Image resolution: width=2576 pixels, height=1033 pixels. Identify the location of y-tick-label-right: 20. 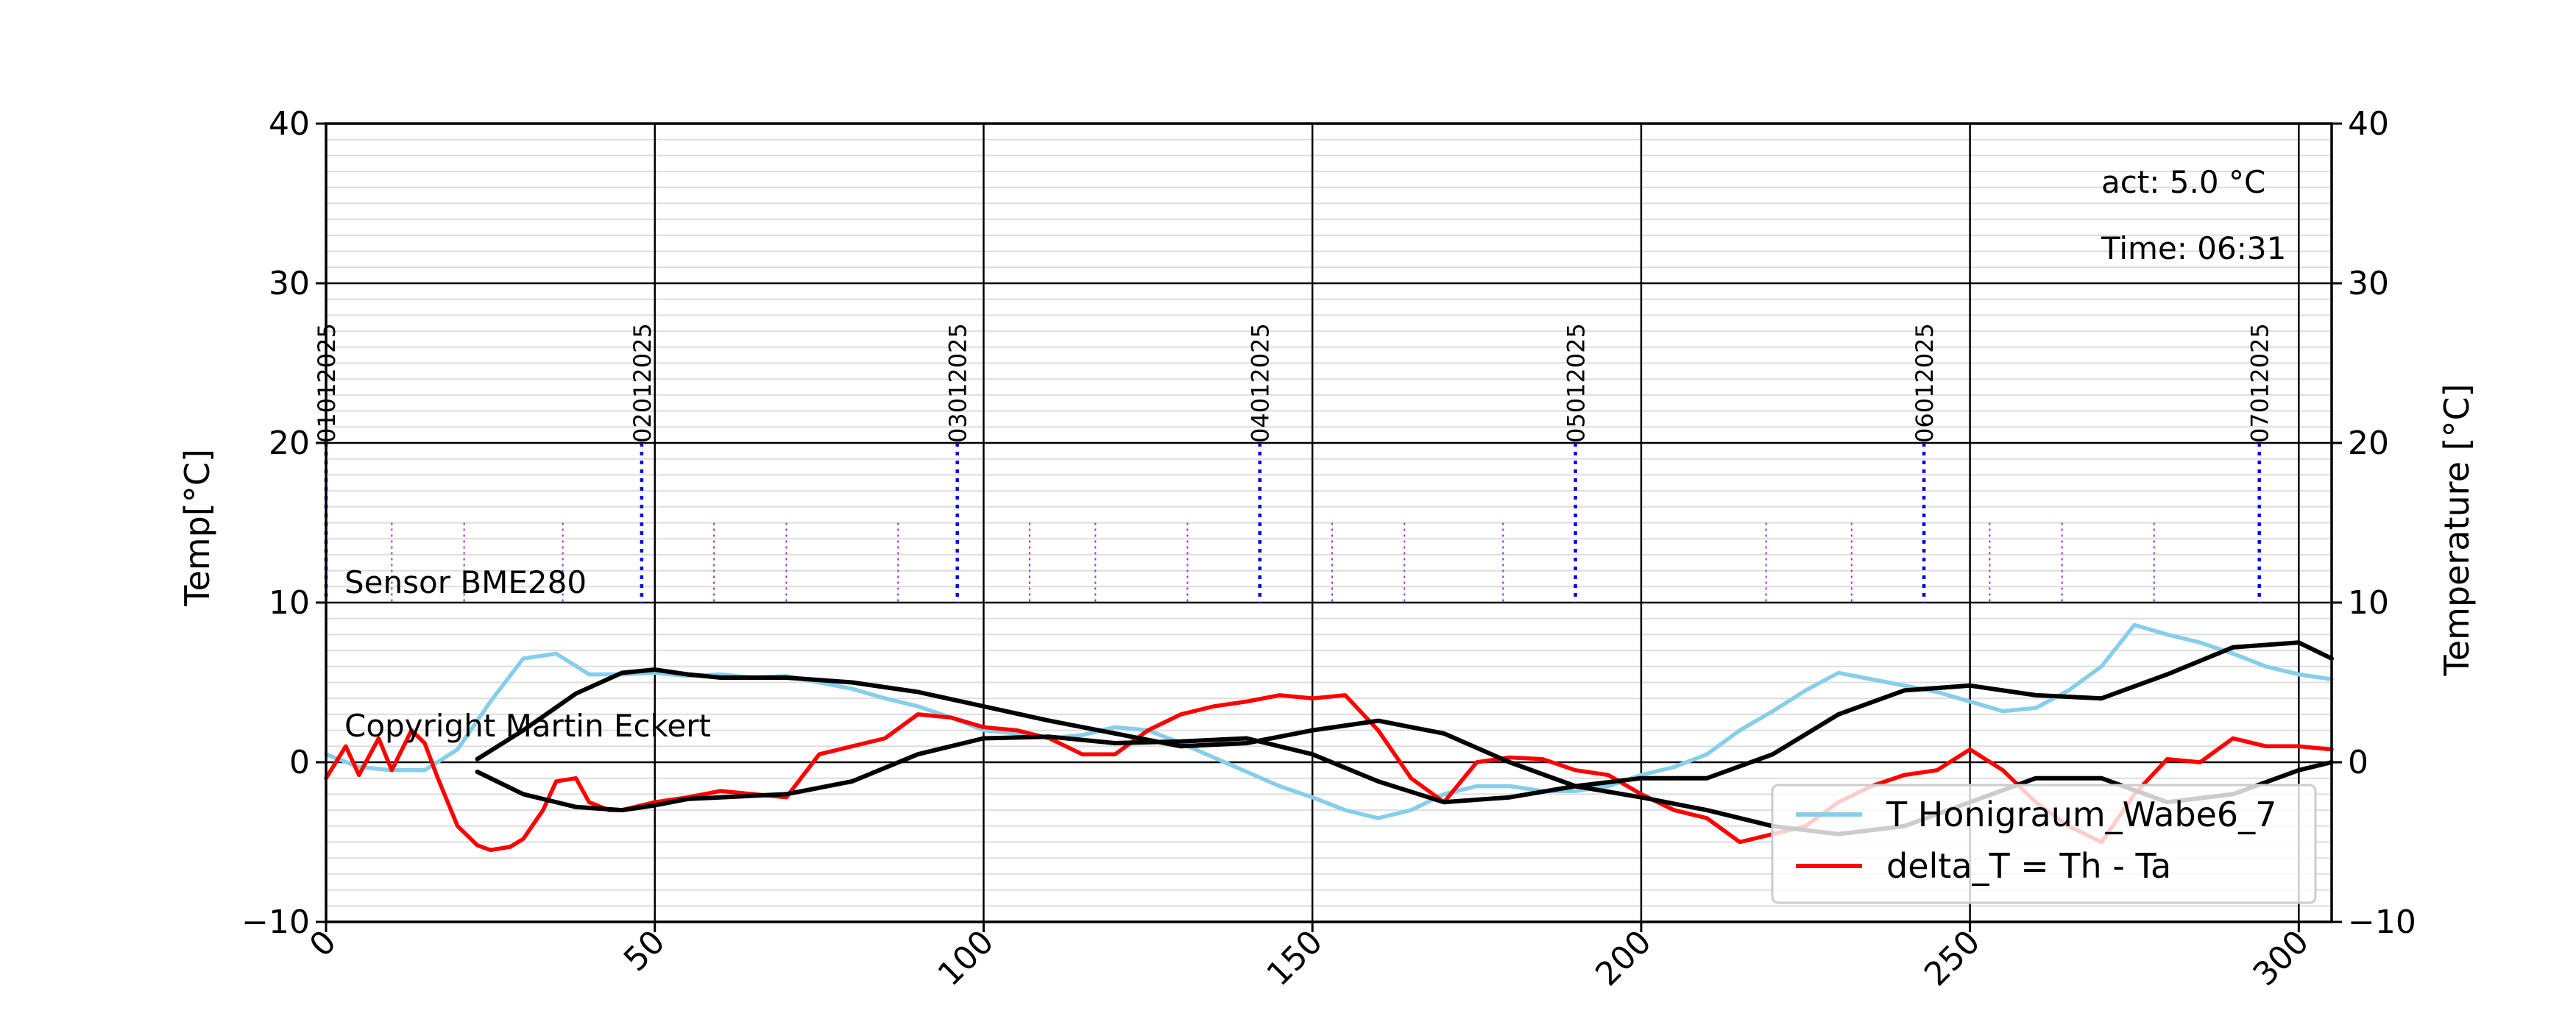
(2368, 444).